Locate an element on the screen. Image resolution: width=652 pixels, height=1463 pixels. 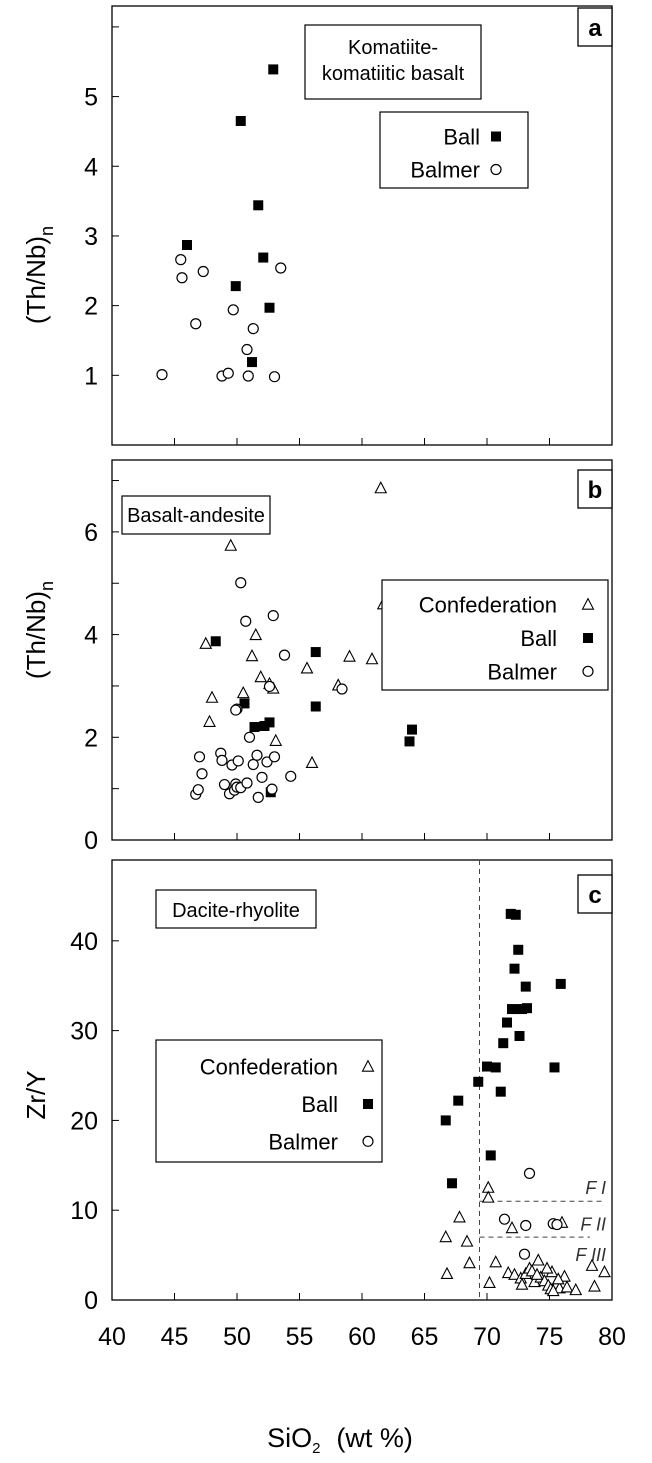
chart-title: Dacite-rhyolite is located at coordinates (236, 911).